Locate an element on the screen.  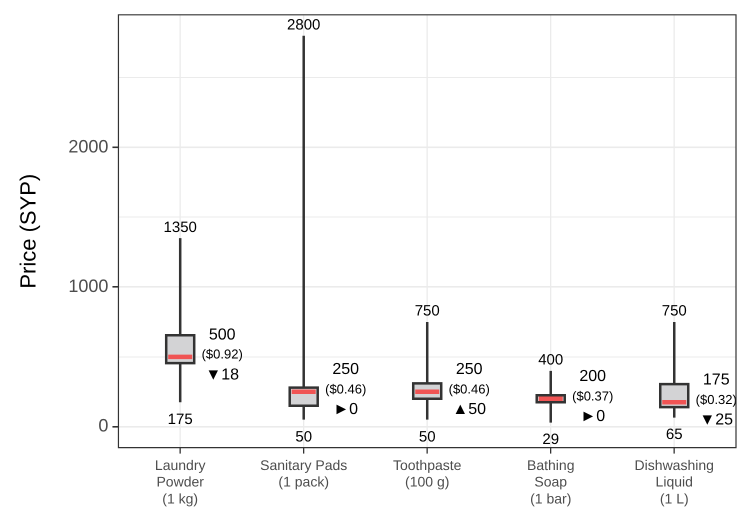
x-tick-label: Bathing Soap (1 bar) is located at coordinates (550, 481).